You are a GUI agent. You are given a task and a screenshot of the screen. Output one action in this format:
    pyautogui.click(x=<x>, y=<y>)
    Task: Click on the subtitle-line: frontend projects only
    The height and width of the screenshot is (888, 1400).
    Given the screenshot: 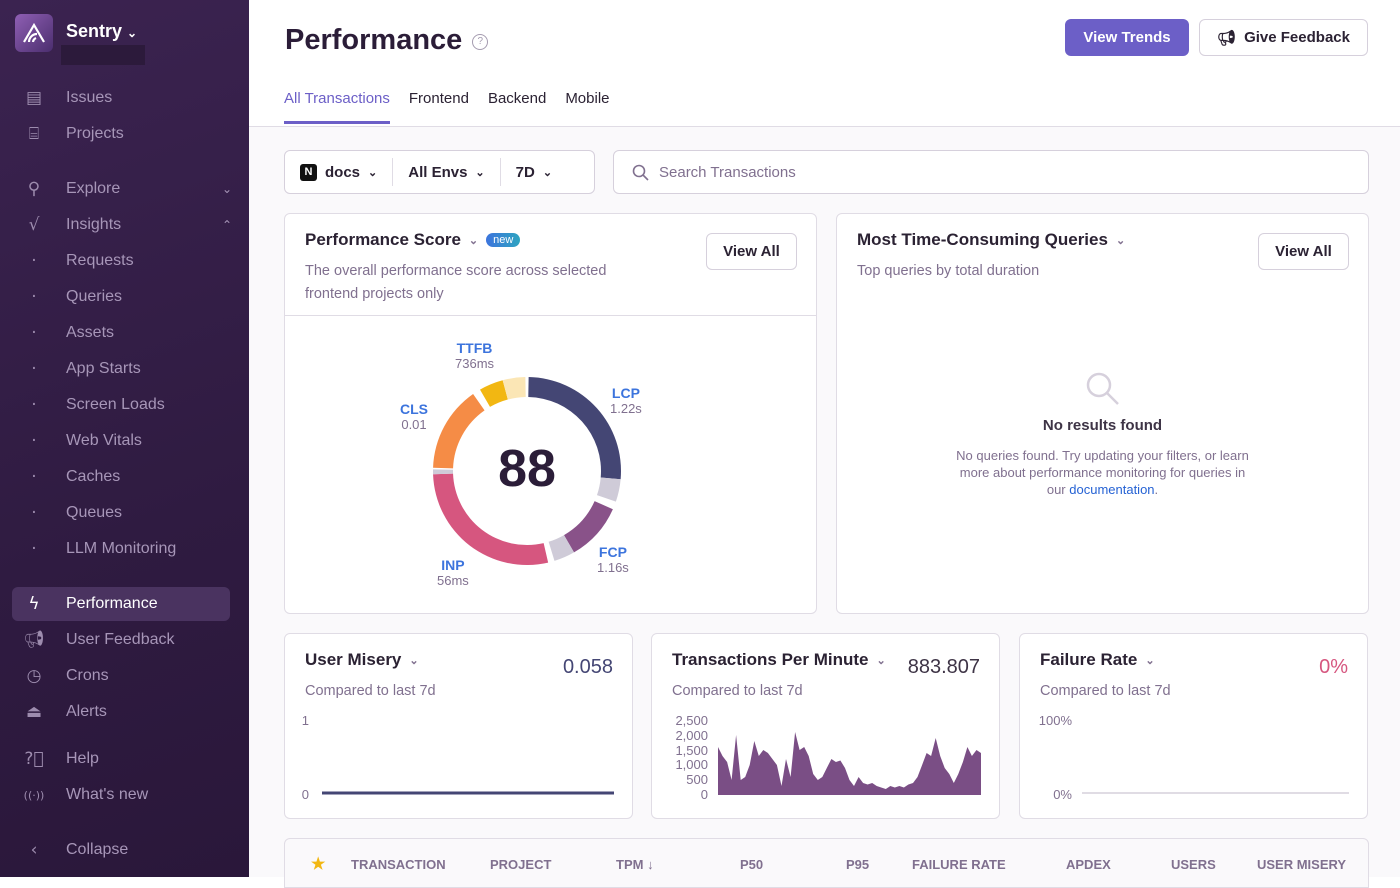 What is the action you would take?
    pyautogui.click(x=374, y=294)
    